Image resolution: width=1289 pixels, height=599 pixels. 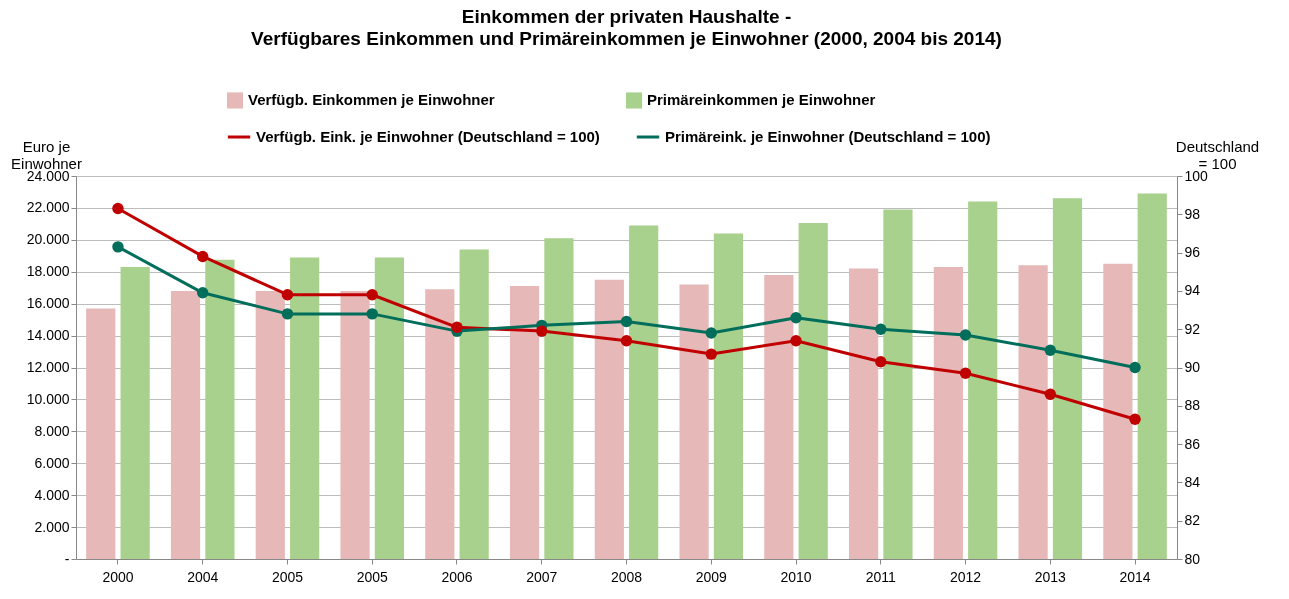 I want to click on x-tick-label: 2004, so click(x=203, y=576).